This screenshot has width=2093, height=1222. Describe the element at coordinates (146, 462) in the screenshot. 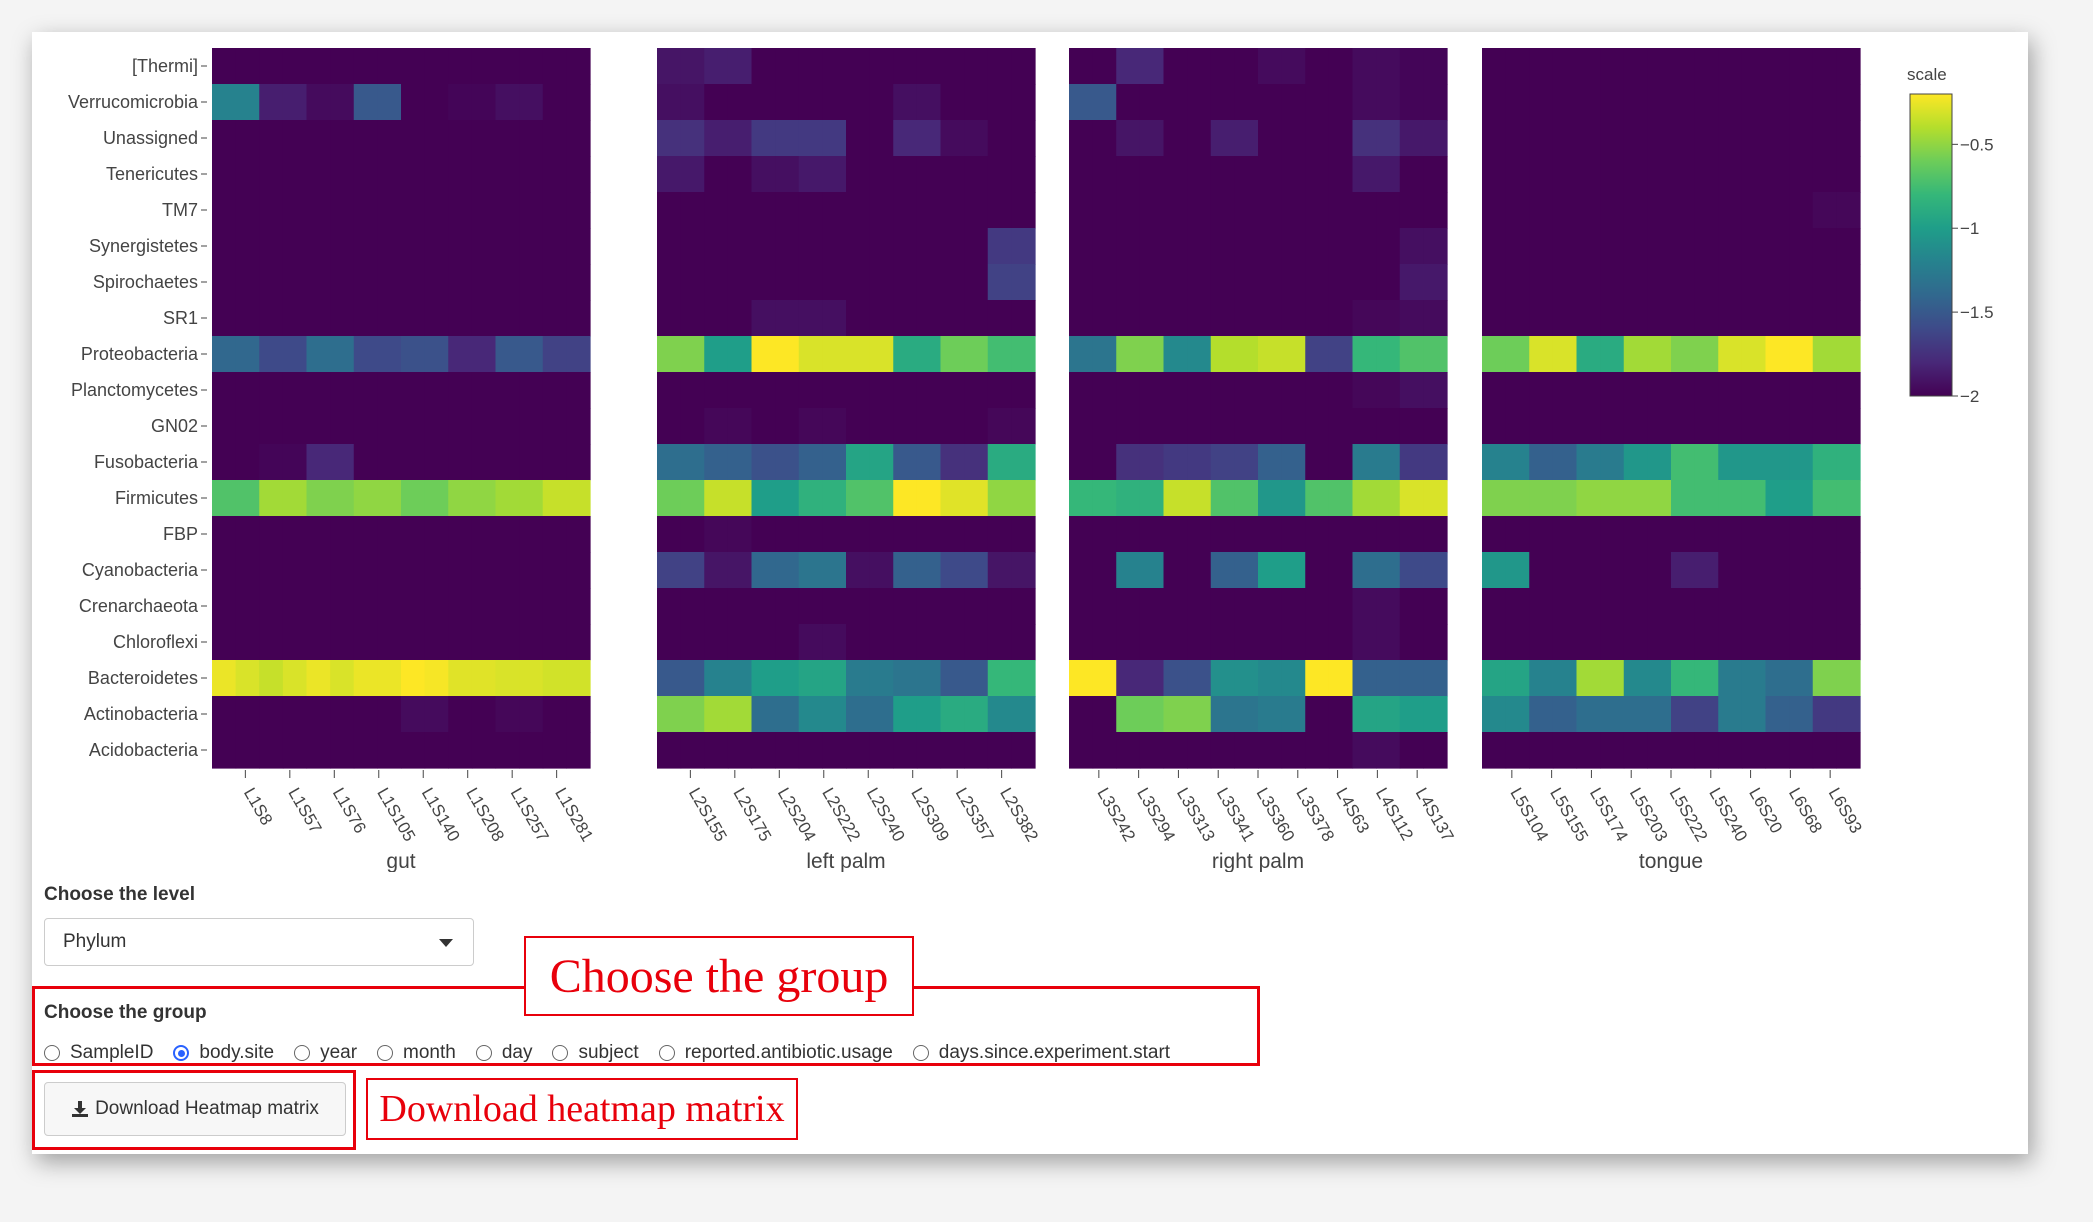

I see `y-axis-label: Fusobacteria` at that location.